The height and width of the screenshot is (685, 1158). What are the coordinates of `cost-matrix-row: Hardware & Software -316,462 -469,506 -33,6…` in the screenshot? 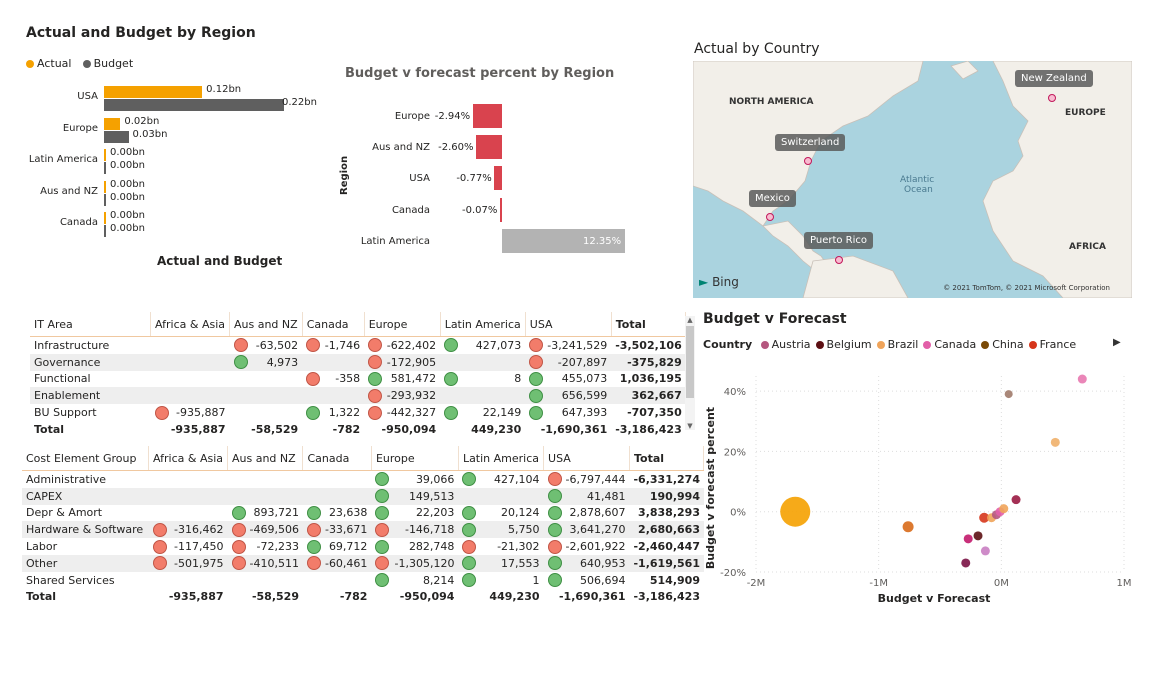 It's located at (363, 530).